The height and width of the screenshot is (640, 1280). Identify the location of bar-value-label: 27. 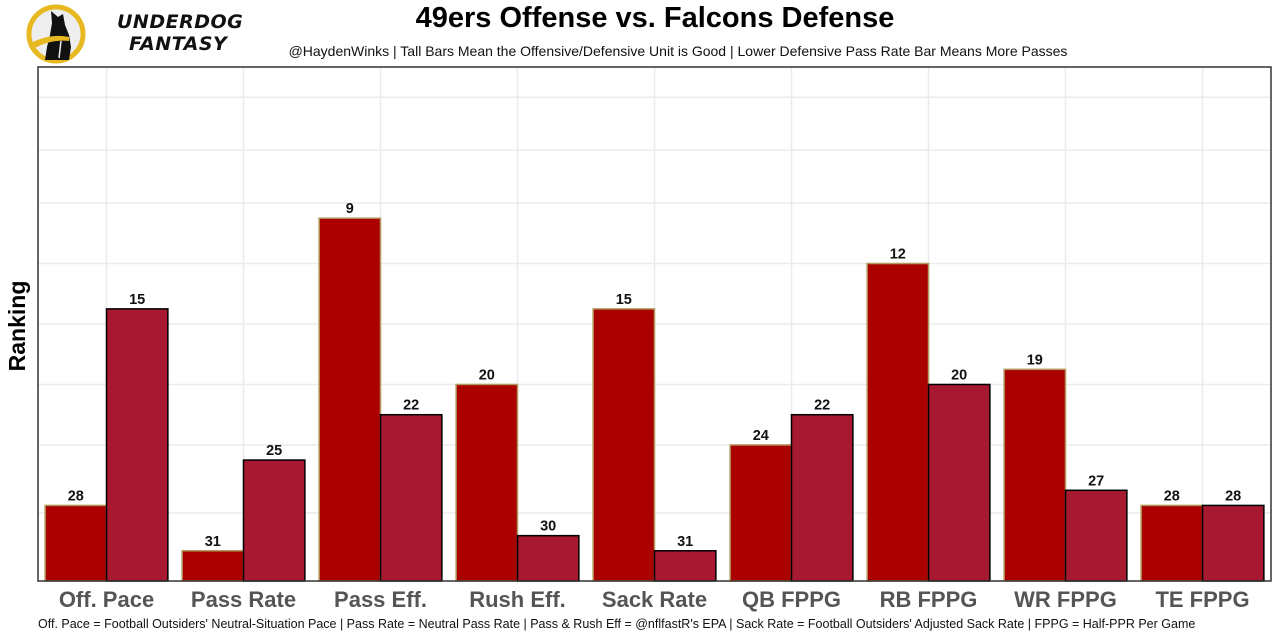
(1096, 481).